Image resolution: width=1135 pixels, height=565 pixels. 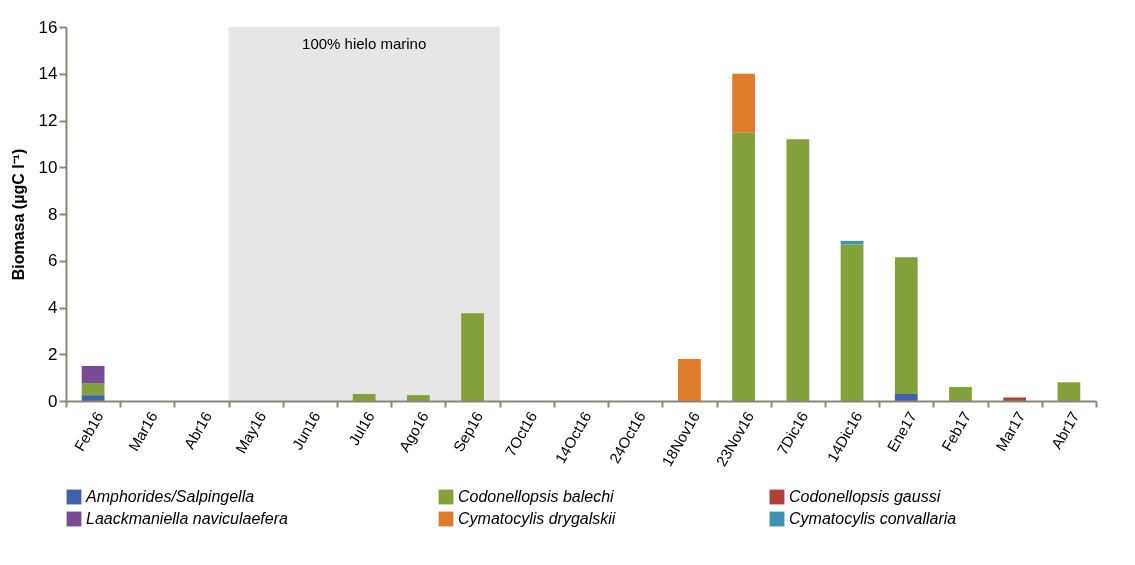 I want to click on y-tick-label: 0, so click(x=53, y=401).